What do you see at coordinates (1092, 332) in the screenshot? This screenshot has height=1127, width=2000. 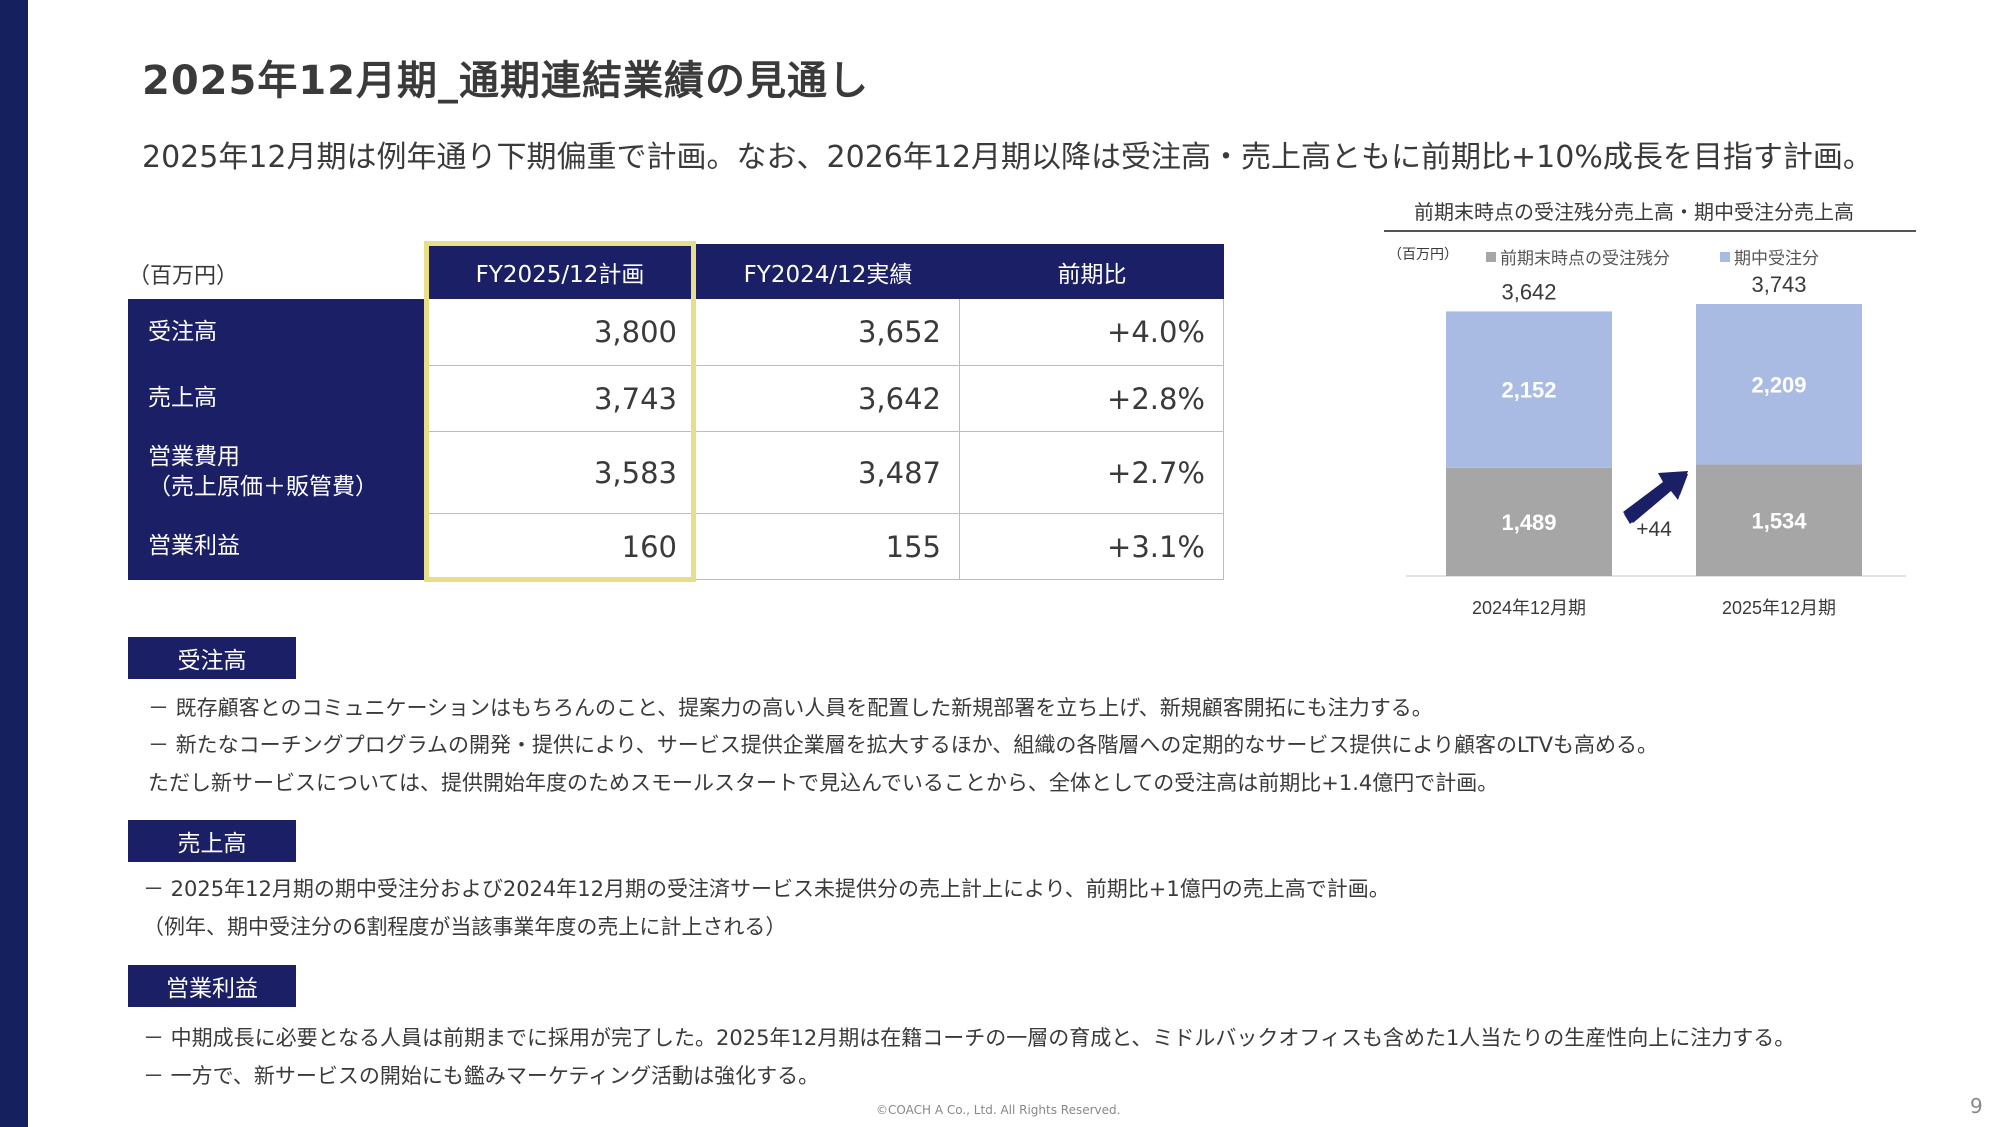 I see `table-cell-orders-yoy: +4.0%` at bounding box center [1092, 332].